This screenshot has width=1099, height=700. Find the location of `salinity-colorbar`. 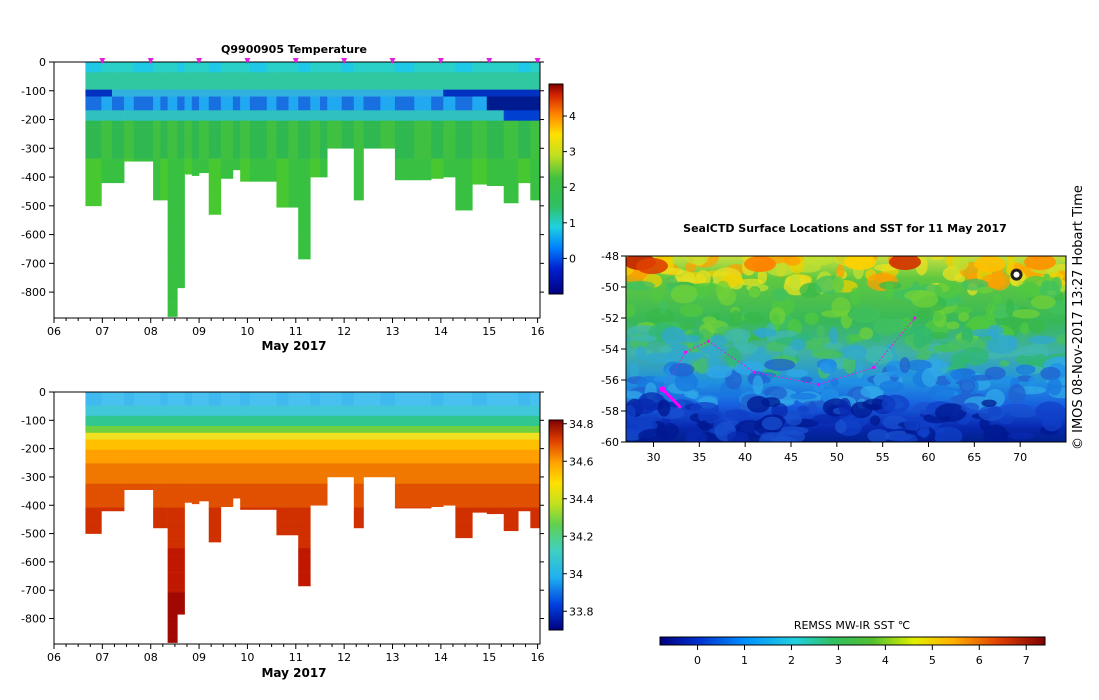

salinity-colorbar is located at coordinates (556, 525).